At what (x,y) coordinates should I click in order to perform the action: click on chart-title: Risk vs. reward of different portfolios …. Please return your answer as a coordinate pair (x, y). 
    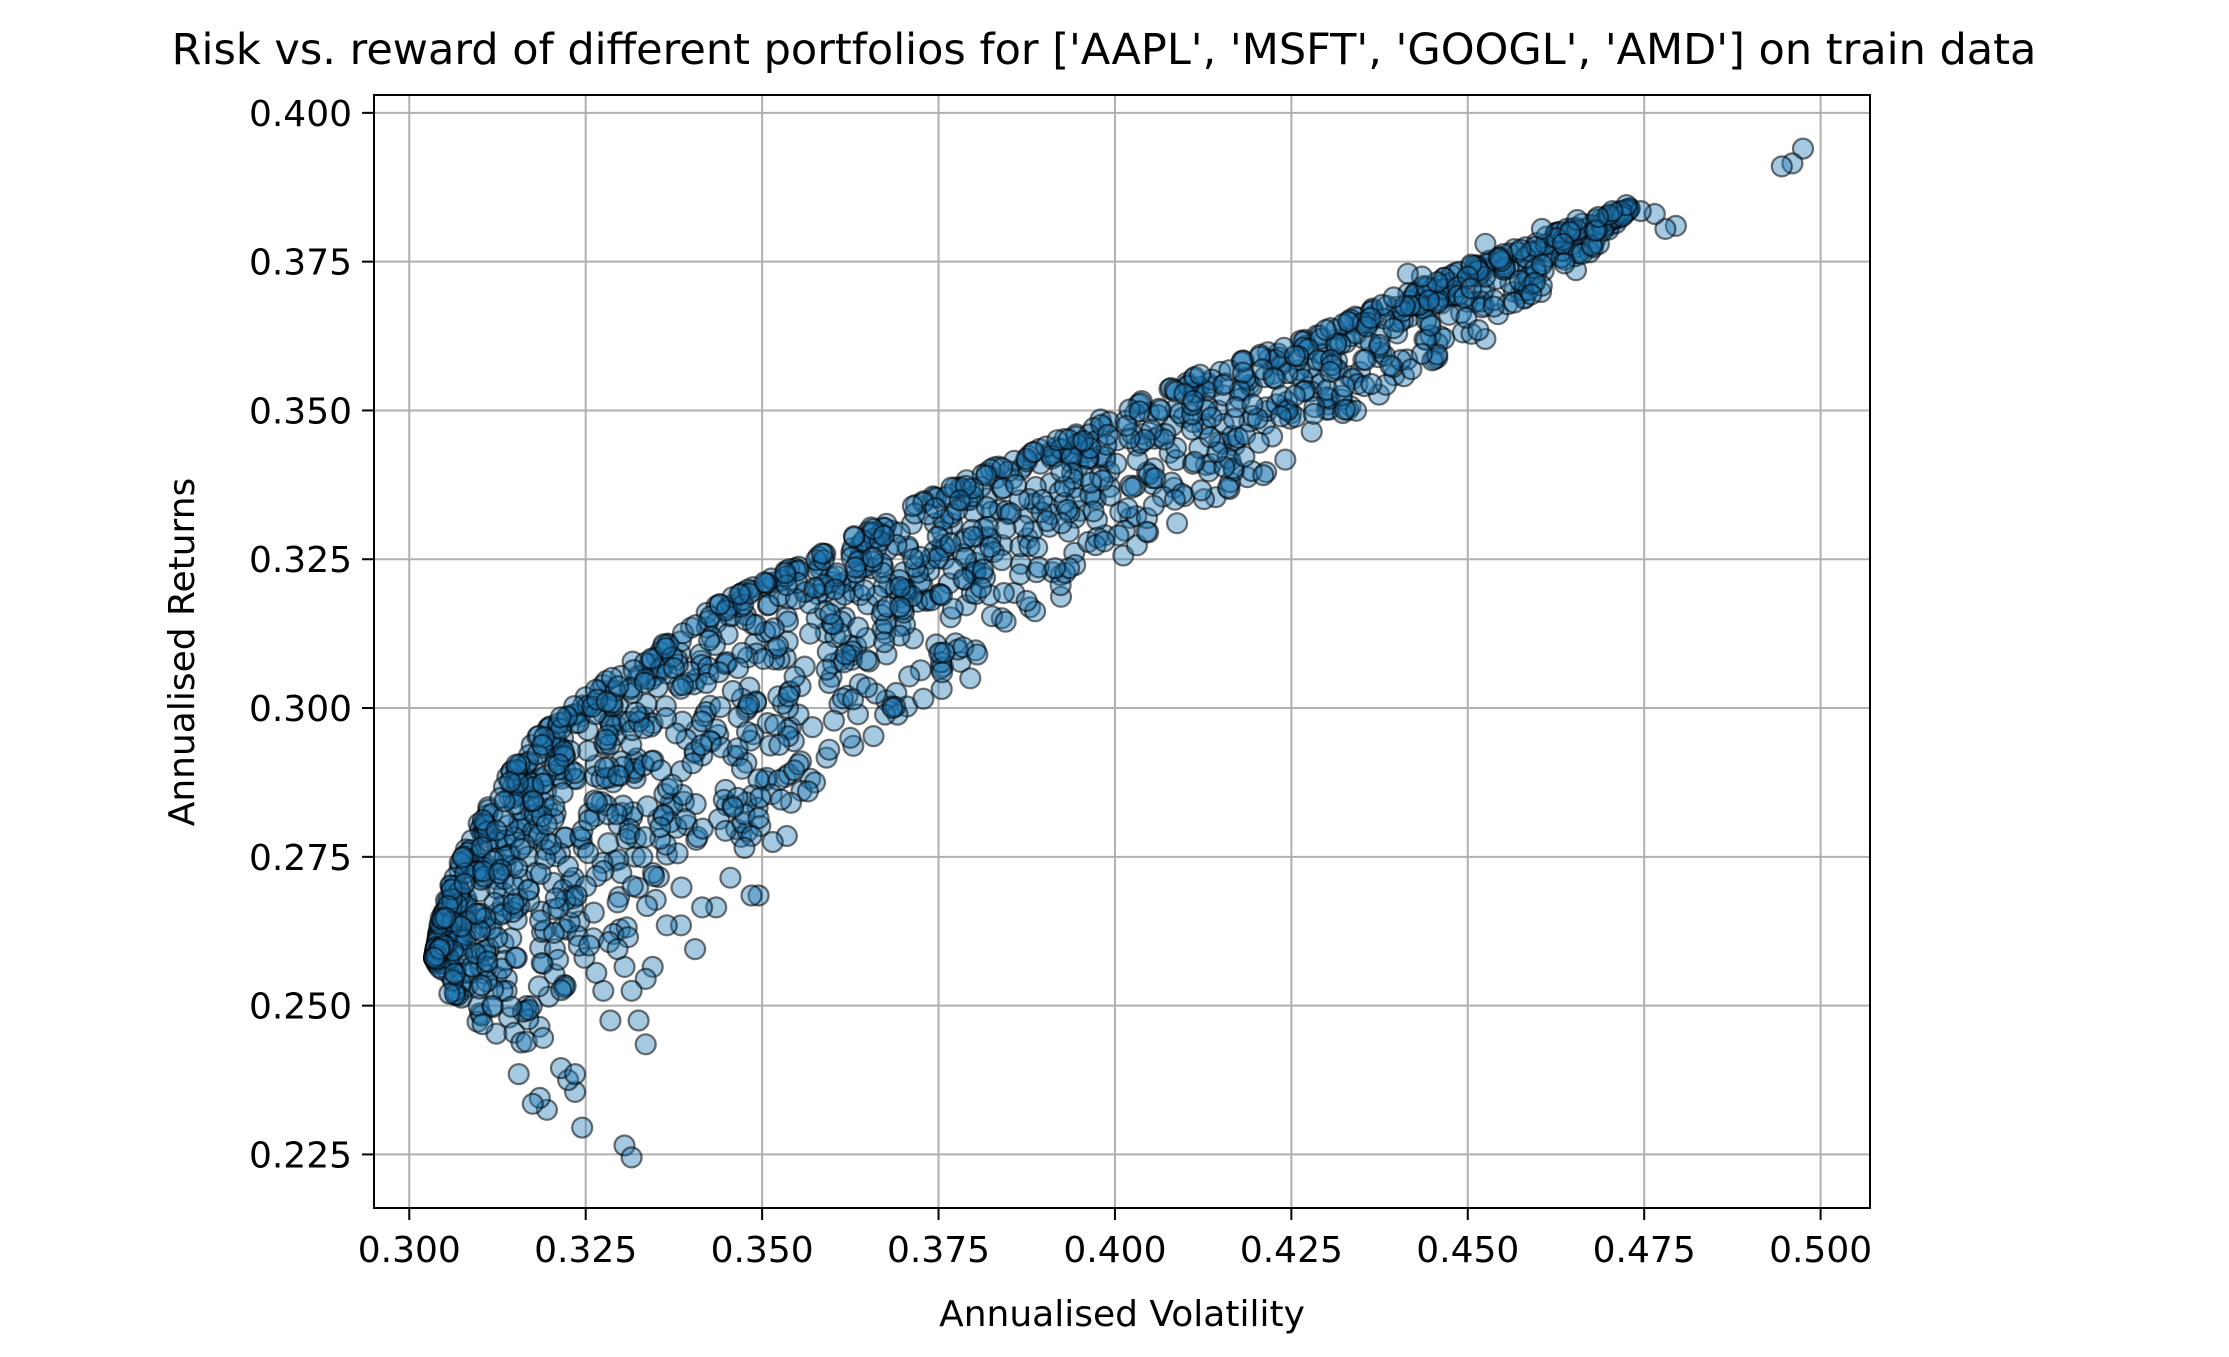
    Looking at the image, I should click on (1104, 50).